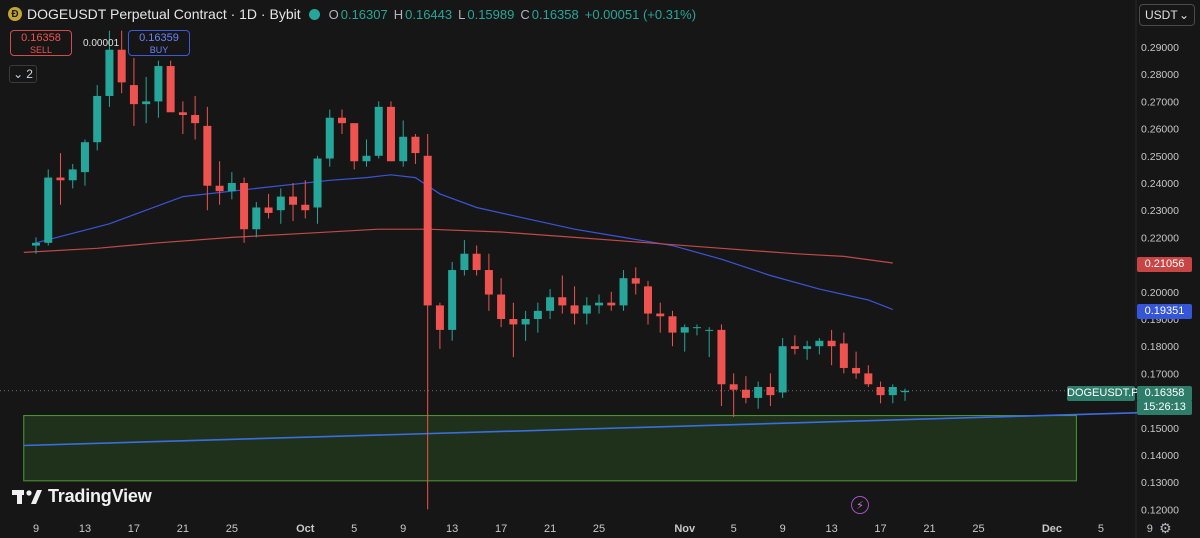 This screenshot has height=538, width=1200. I want to click on x-tick-label: 17, so click(880, 529).